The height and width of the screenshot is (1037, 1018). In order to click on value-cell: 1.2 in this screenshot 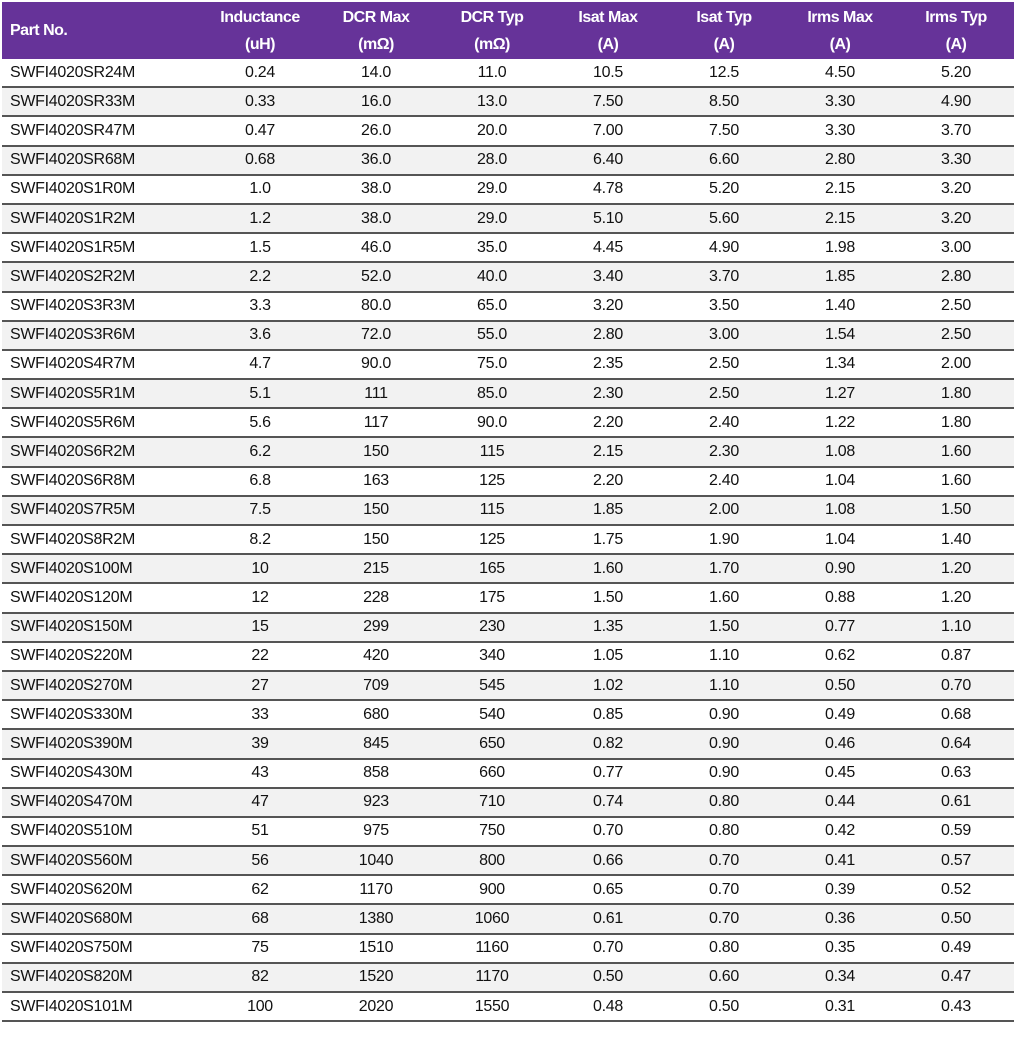, I will do `click(260, 219)`.